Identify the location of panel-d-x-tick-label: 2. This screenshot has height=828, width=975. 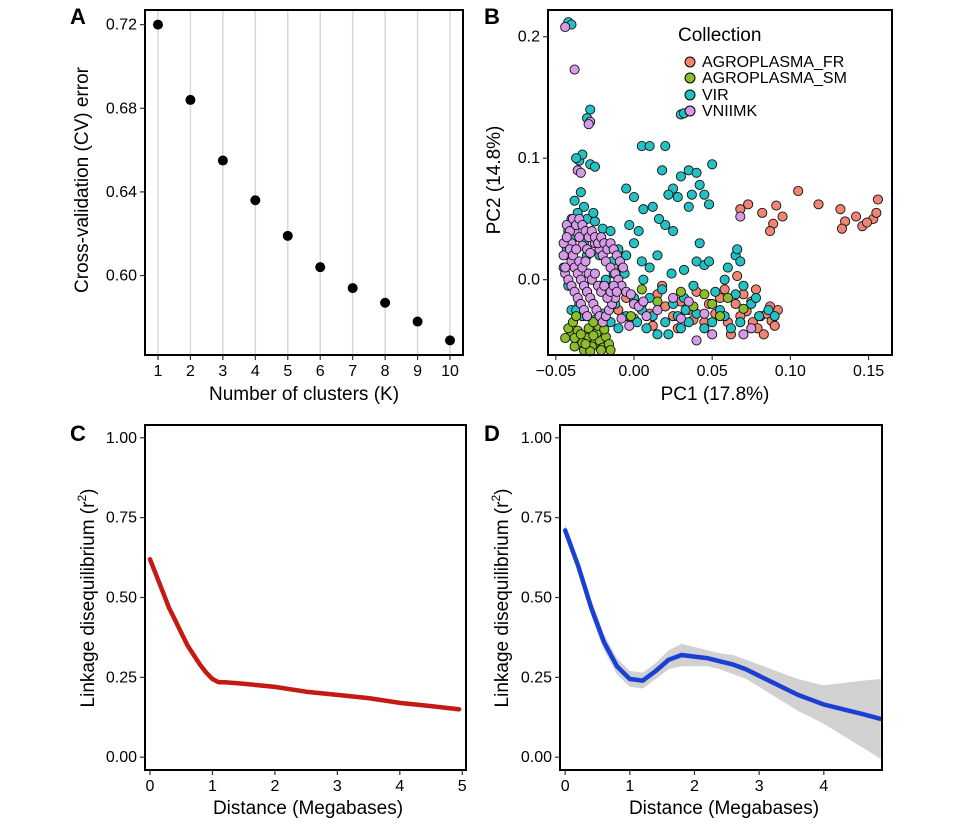
(694, 786).